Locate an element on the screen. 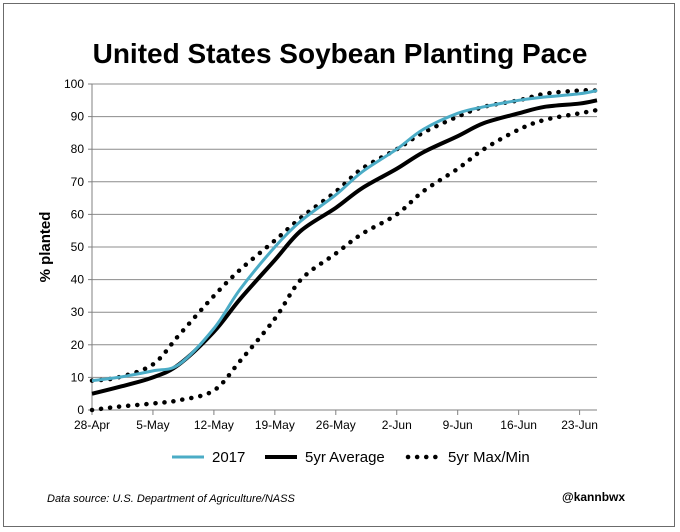 This screenshot has width=680, height=532. y-tick-label: 10 is located at coordinates (78, 377).